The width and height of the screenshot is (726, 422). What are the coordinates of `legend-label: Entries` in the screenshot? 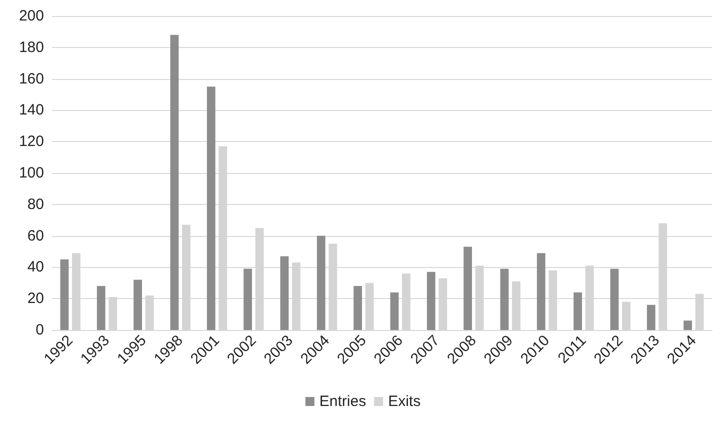 It's located at (342, 401).